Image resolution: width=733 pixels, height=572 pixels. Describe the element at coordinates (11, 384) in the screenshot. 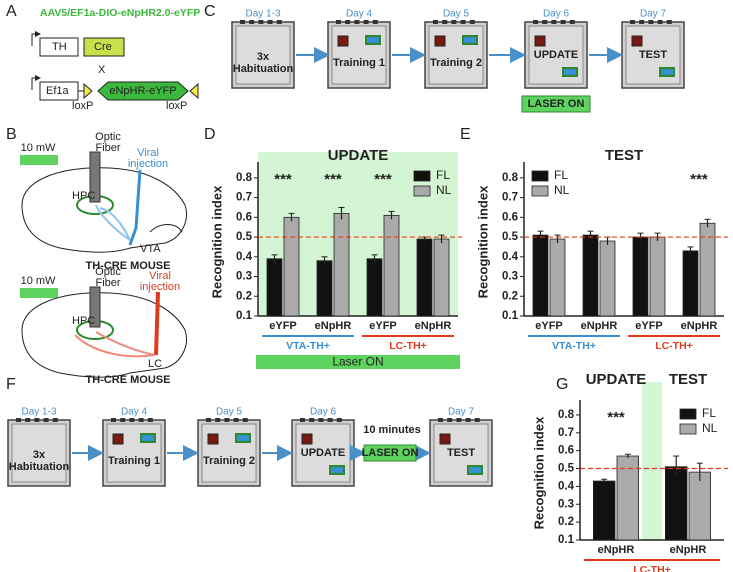

I see `panel-label: F` at that location.